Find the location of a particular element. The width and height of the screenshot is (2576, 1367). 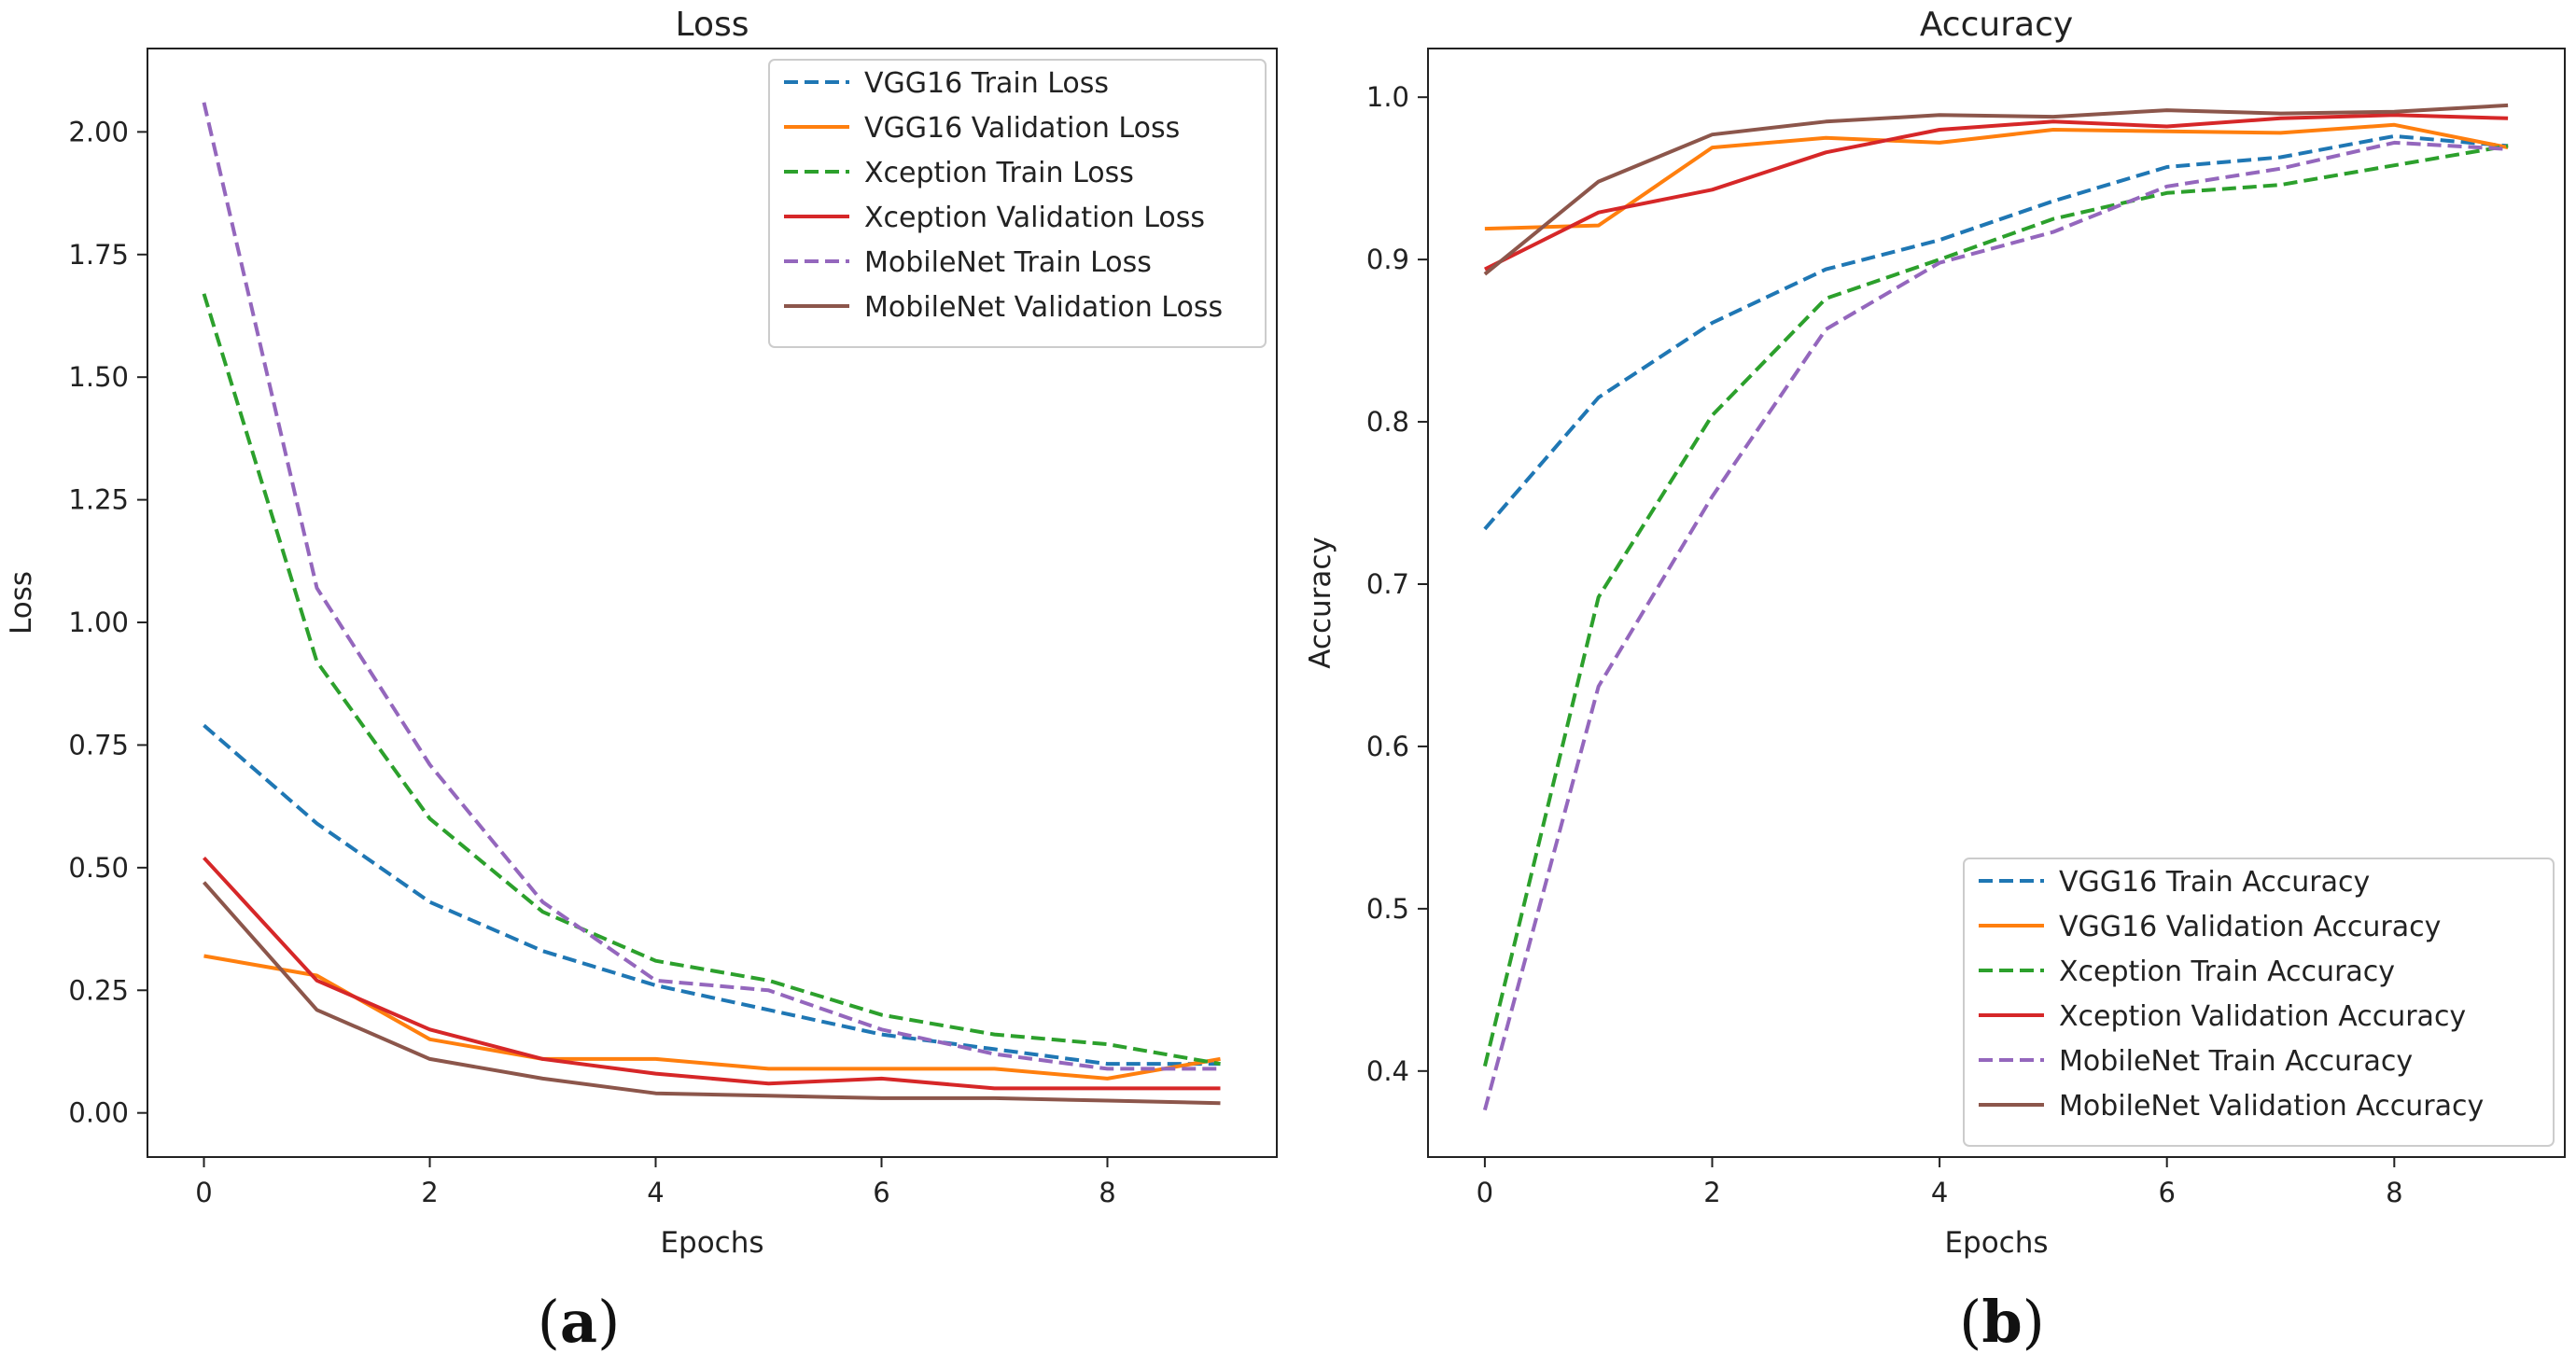

y-axis-label: Loss is located at coordinates (21, 603).